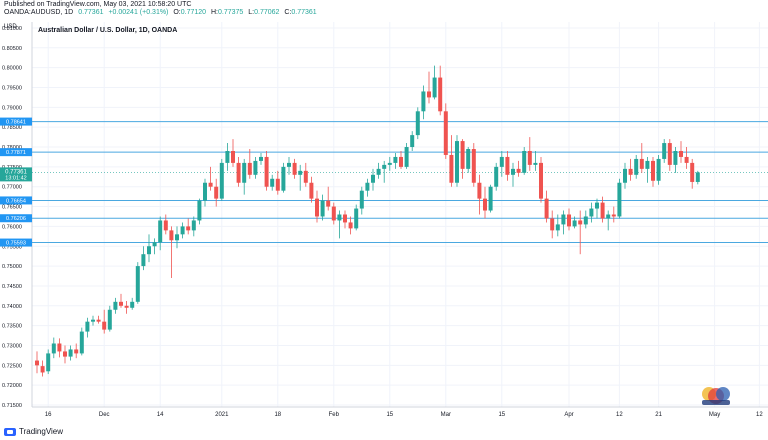 The width and height of the screenshot is (768, 440). What do you see at coordinates (12, 208) in the screenshot?
I see `y-tick-label: 0.76500` at bounding box center [12, 208].